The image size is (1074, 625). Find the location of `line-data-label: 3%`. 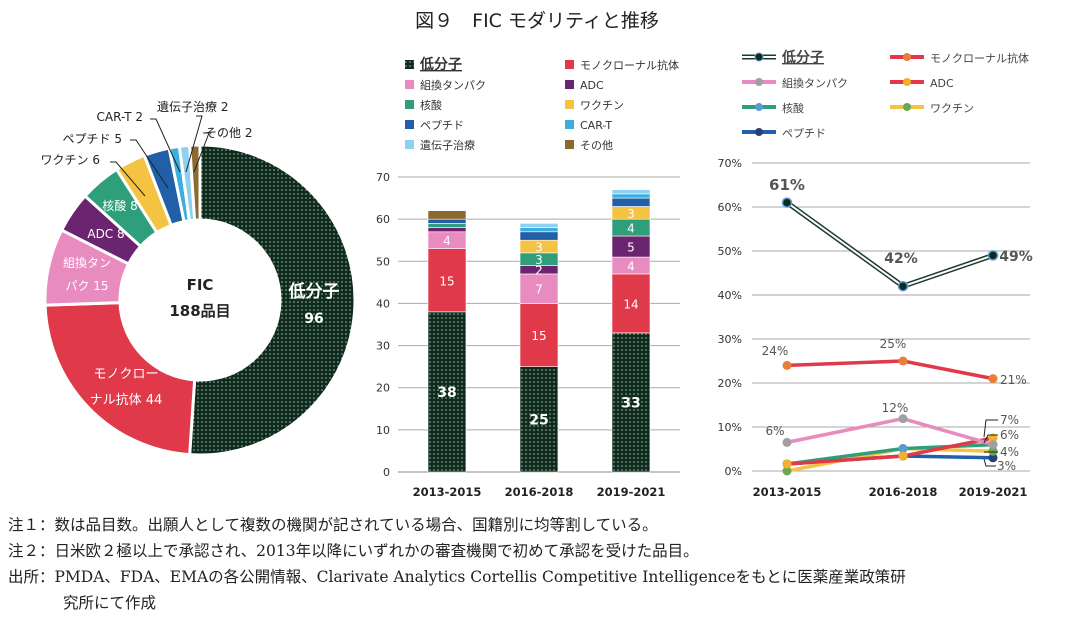

line-data-label: 3% is located at coordinates (1006, 466).